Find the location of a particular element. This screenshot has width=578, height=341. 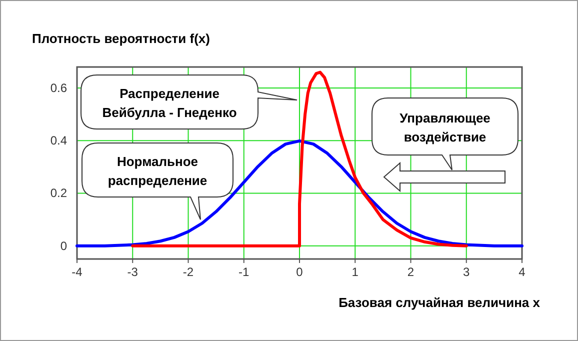

y-tick-label: 0.4 is located at coordinates (59, 141).